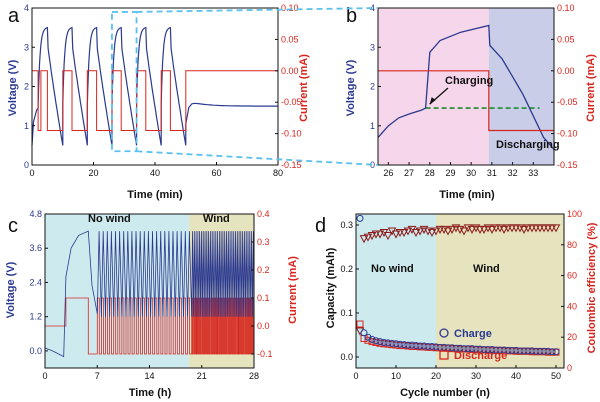 This screenshot has height=402, width=600. What do you see at coordinates (150, 393) in the screenshot?
I see `panel-c-x-label: Time (h)` at bounding box center [150, 393].